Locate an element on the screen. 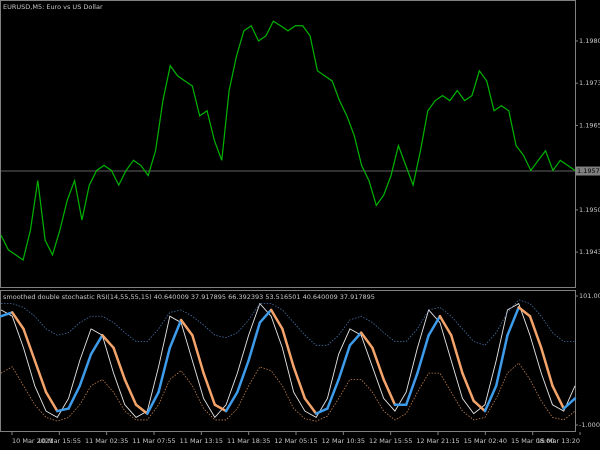  y-tick-label: 1.19430 is located at coordinates (589, 252).